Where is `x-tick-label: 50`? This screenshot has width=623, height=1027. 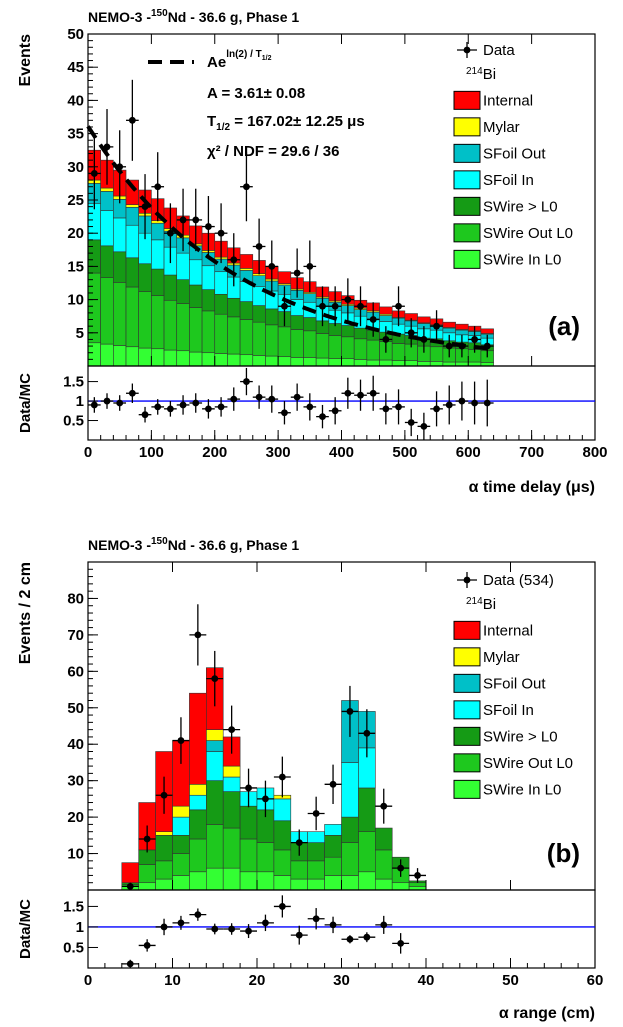 x-tick-label: 50 is located at coordinates (510, 980).